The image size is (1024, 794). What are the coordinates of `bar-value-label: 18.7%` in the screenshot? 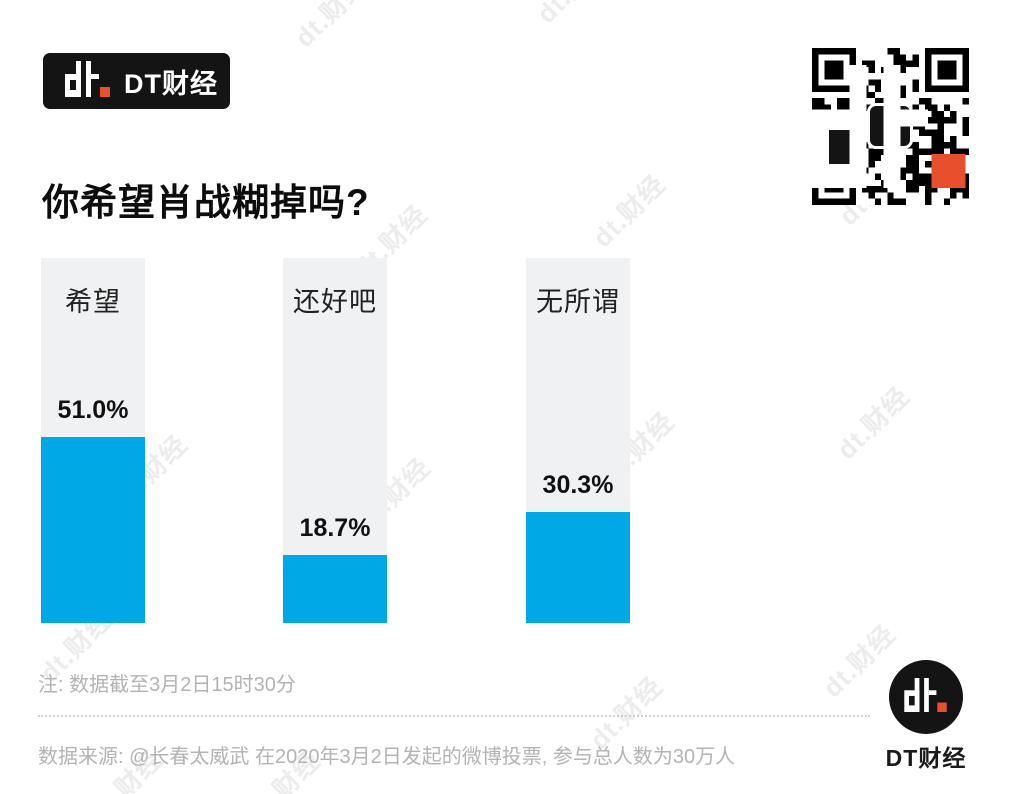 It's located at (335, 528).